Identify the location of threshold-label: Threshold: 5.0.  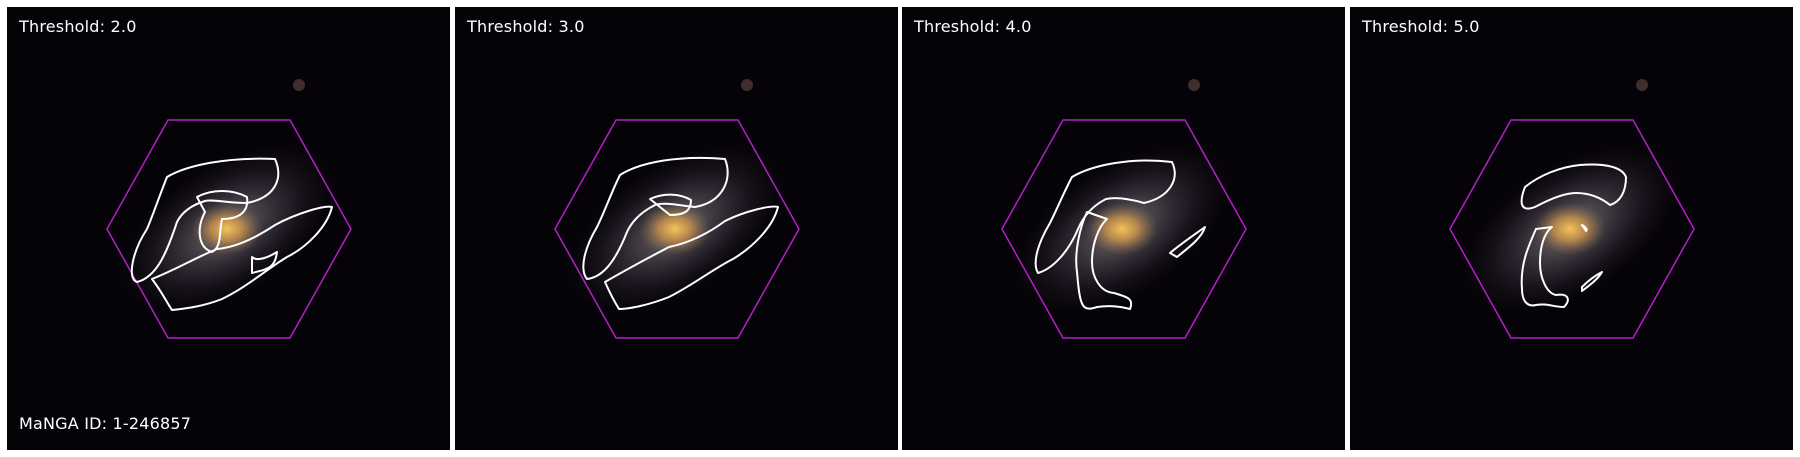
(1421, 26).